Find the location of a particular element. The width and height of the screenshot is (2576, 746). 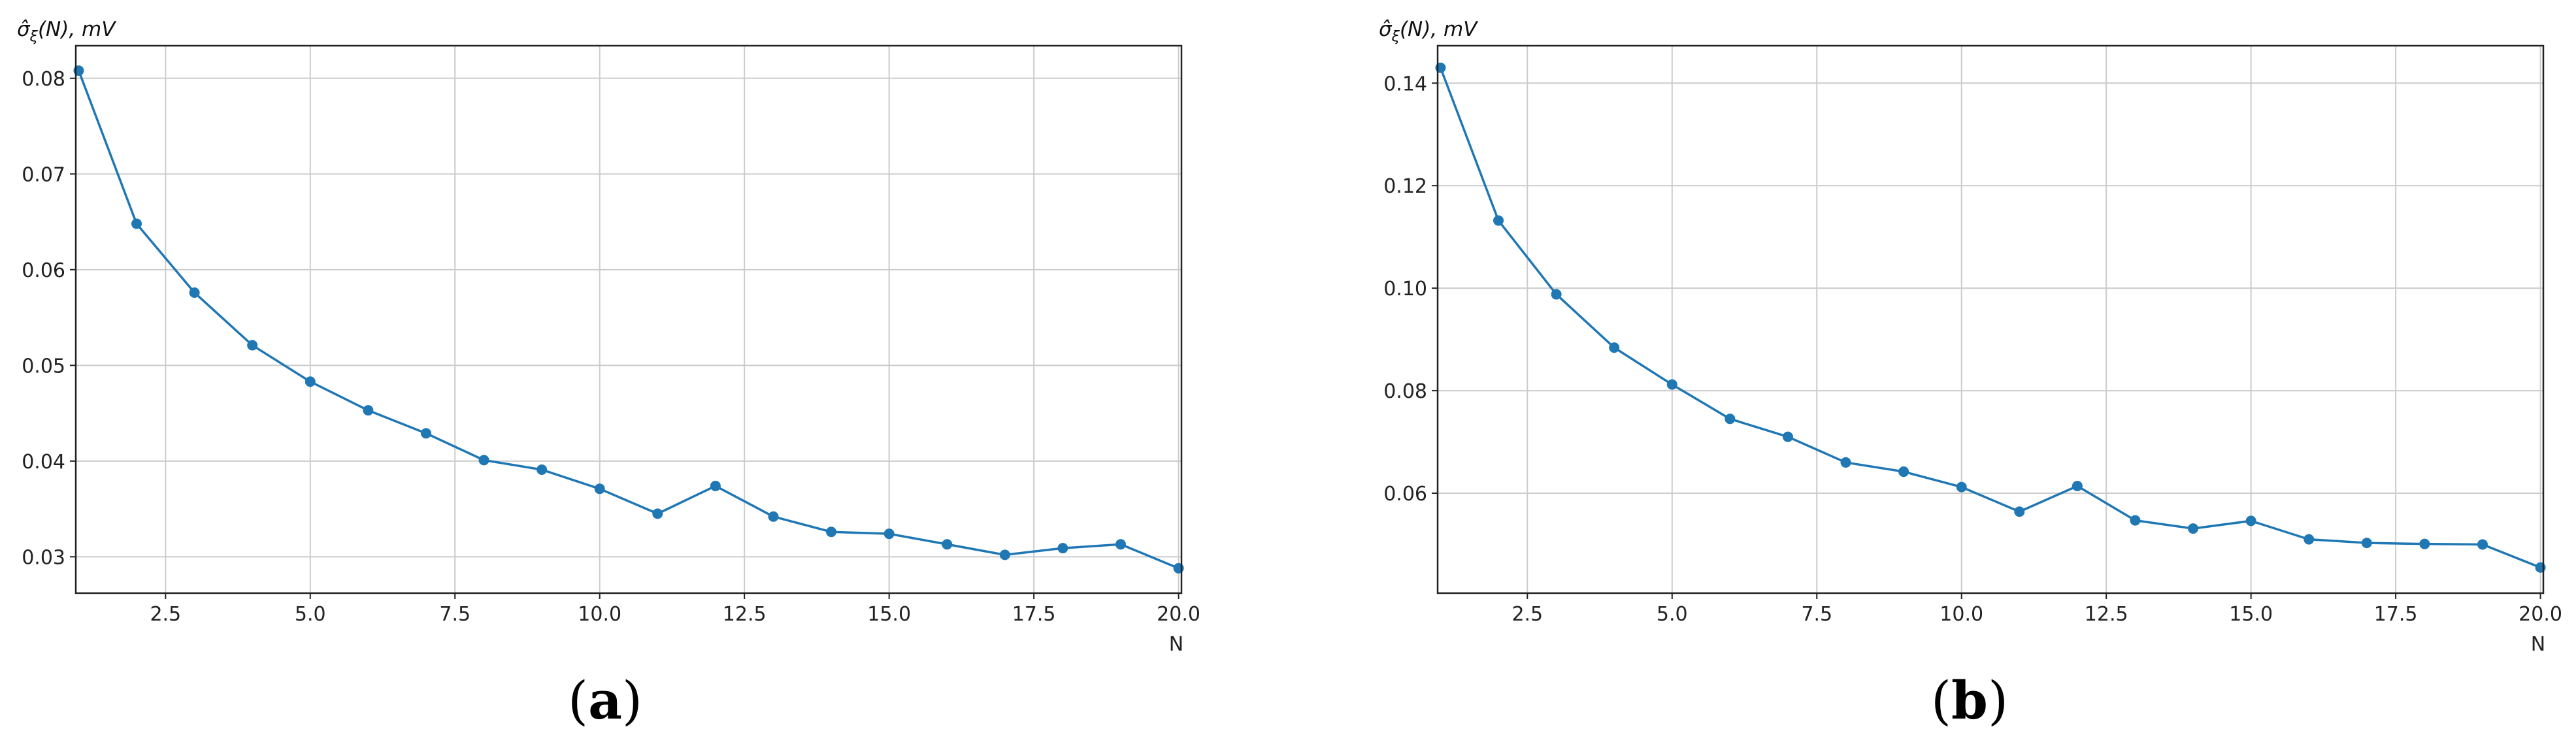

y-tick-label: 0.14 is located at coordinates (1405, 84).